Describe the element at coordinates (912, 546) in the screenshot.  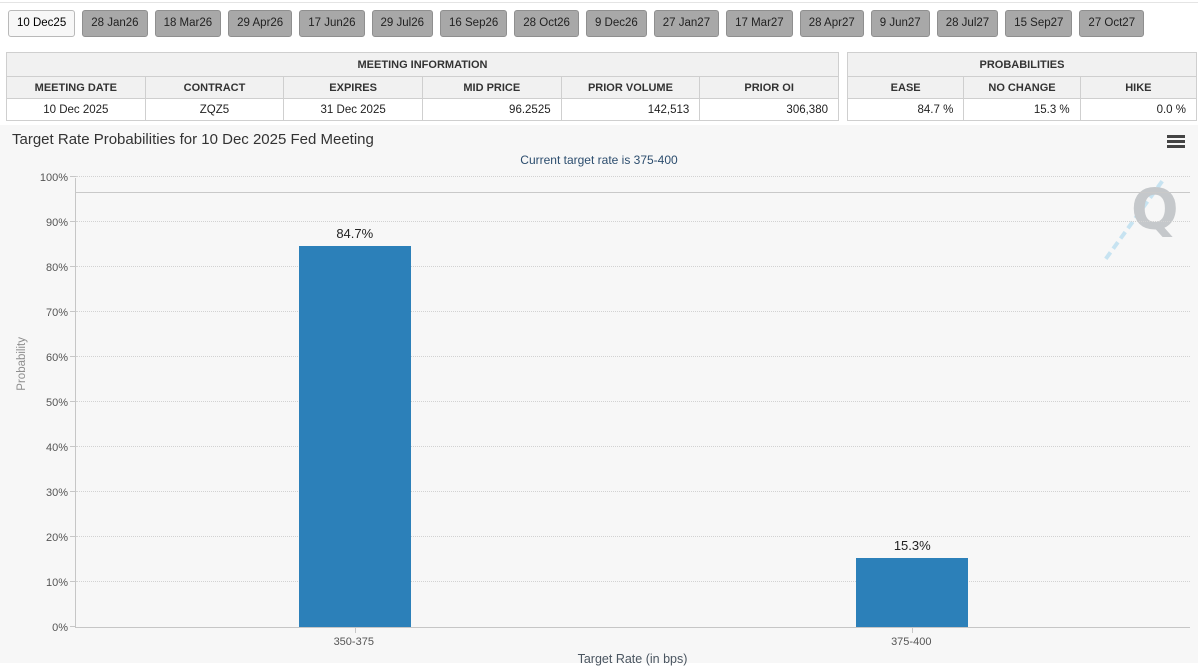
I see `bar-data-label: 15.3%` at that location.